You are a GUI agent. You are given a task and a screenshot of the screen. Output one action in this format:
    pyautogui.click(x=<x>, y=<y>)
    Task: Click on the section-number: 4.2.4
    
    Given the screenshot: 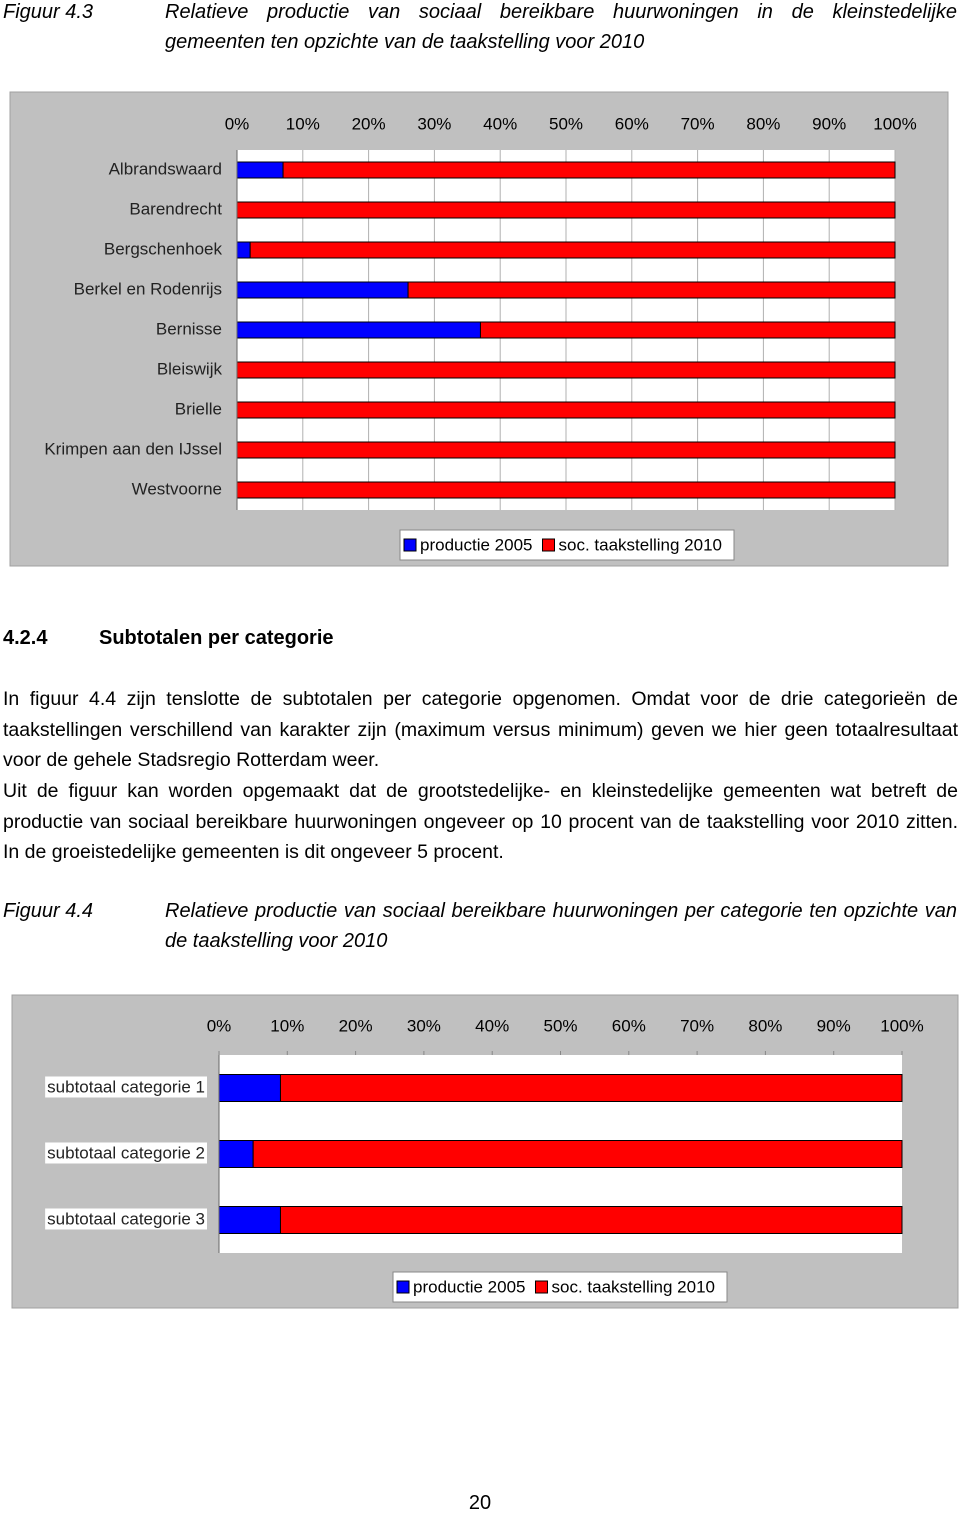 What is the action you would take?
    pyautogui.click(x=25, y=638)
    